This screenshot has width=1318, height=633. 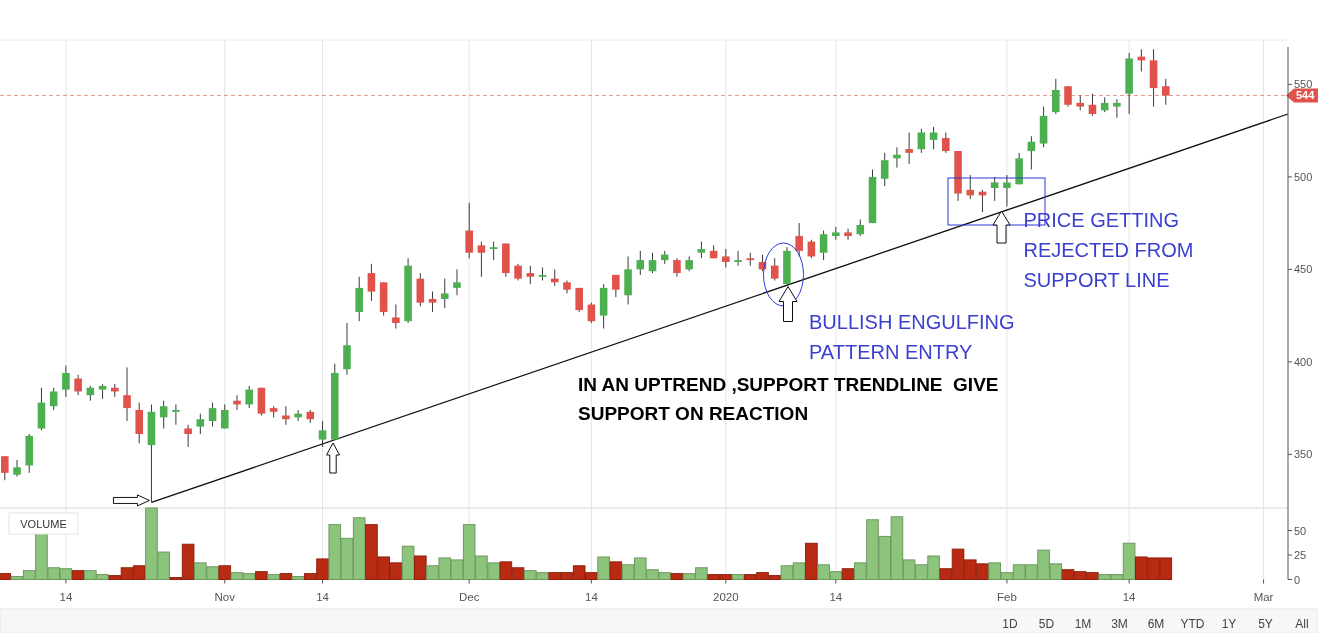 I want to click on ref-line-label: 544, so click(x=1306, y=95).